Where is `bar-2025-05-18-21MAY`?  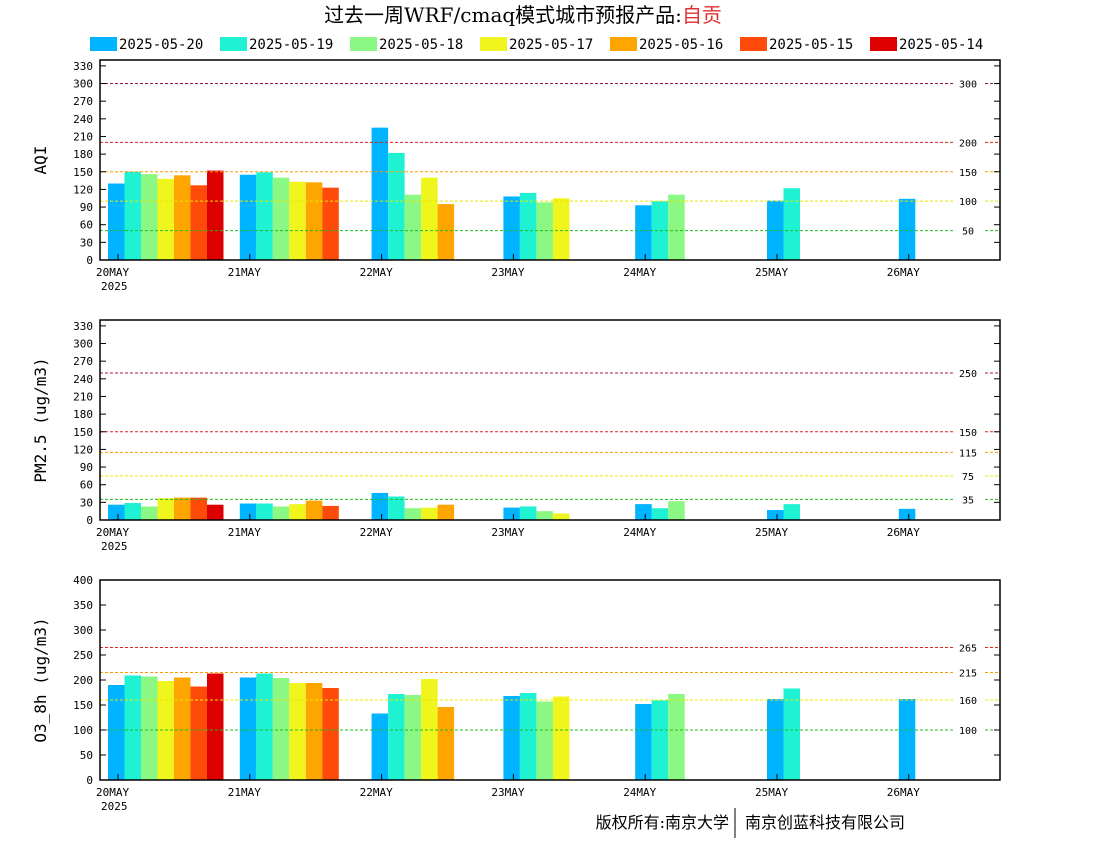 bar-2025-05-18-21MAY is located at coordinates (281, 513).